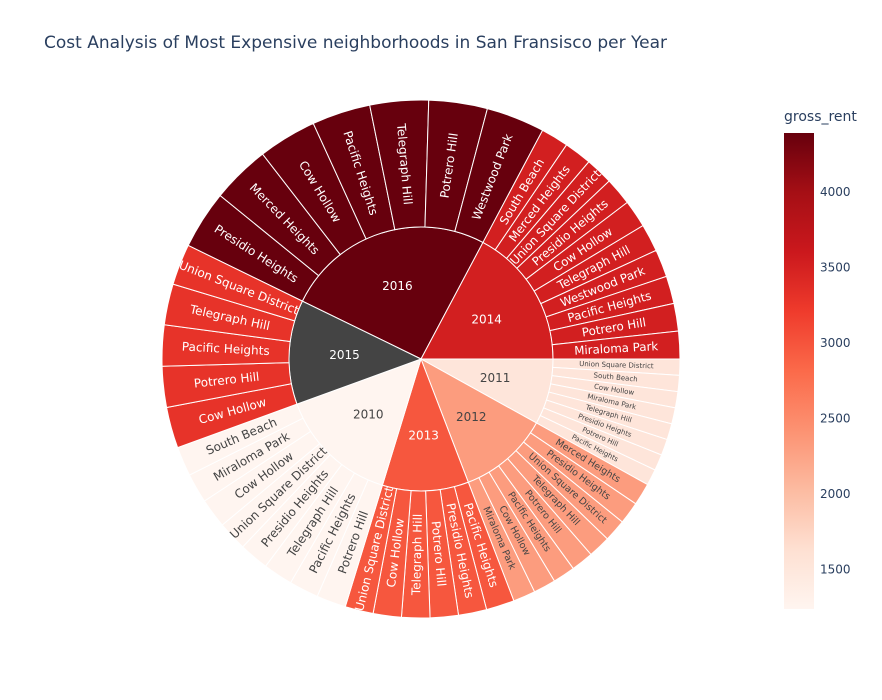  I want to click on year-label-2015: 2015, so click(344, 355).